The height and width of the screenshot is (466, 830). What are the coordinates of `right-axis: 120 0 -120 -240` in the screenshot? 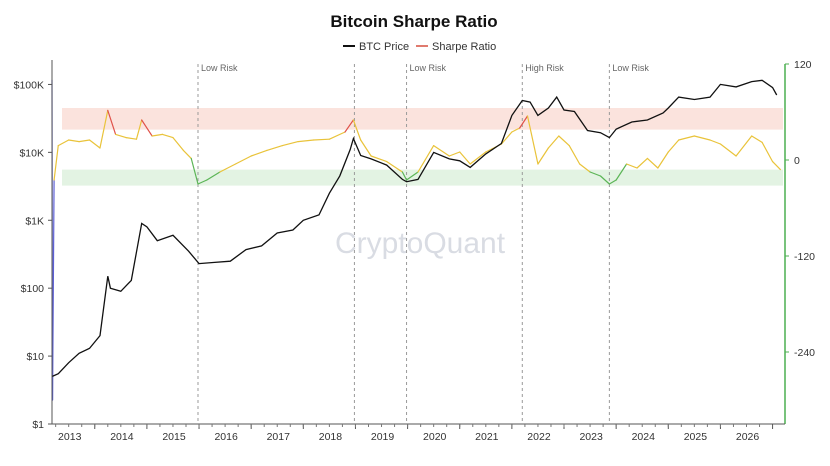 It's located at (799, 241).